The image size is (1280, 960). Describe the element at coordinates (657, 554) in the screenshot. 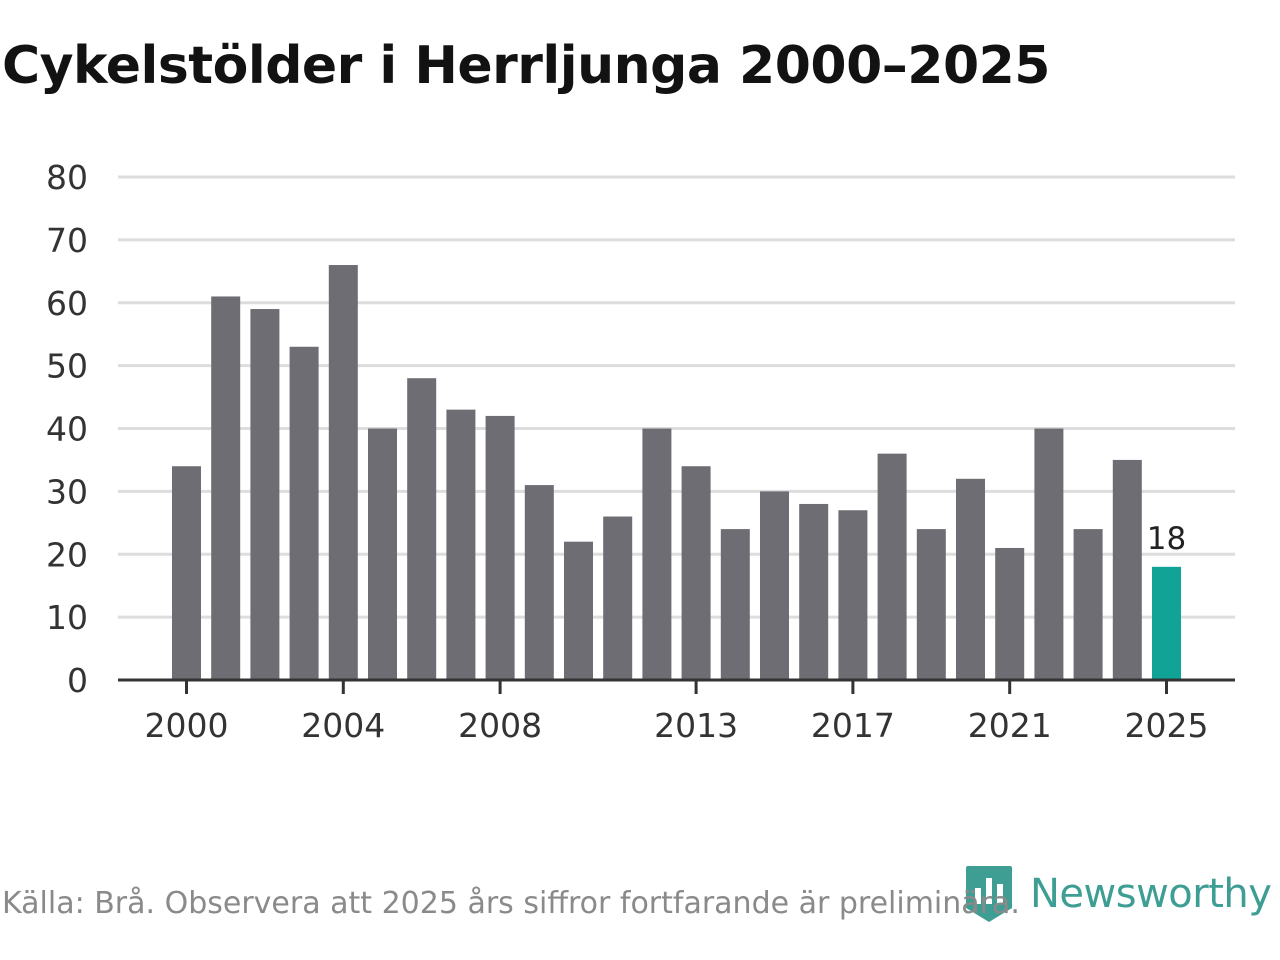

I see `bar-2012` at that location.